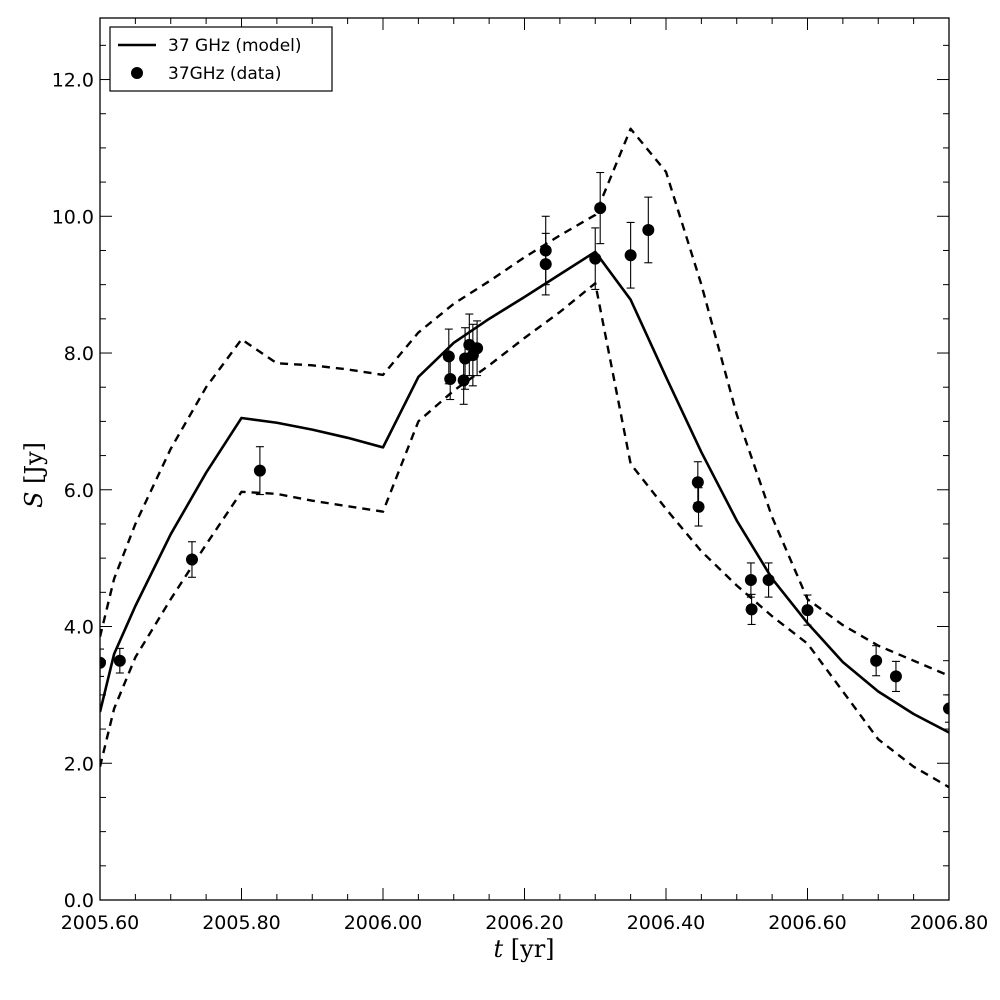 Image resolution: width=1000 pixels, height=1000 pixels. I want to click on x-tick-label: 2005.80, so click(241, 923).